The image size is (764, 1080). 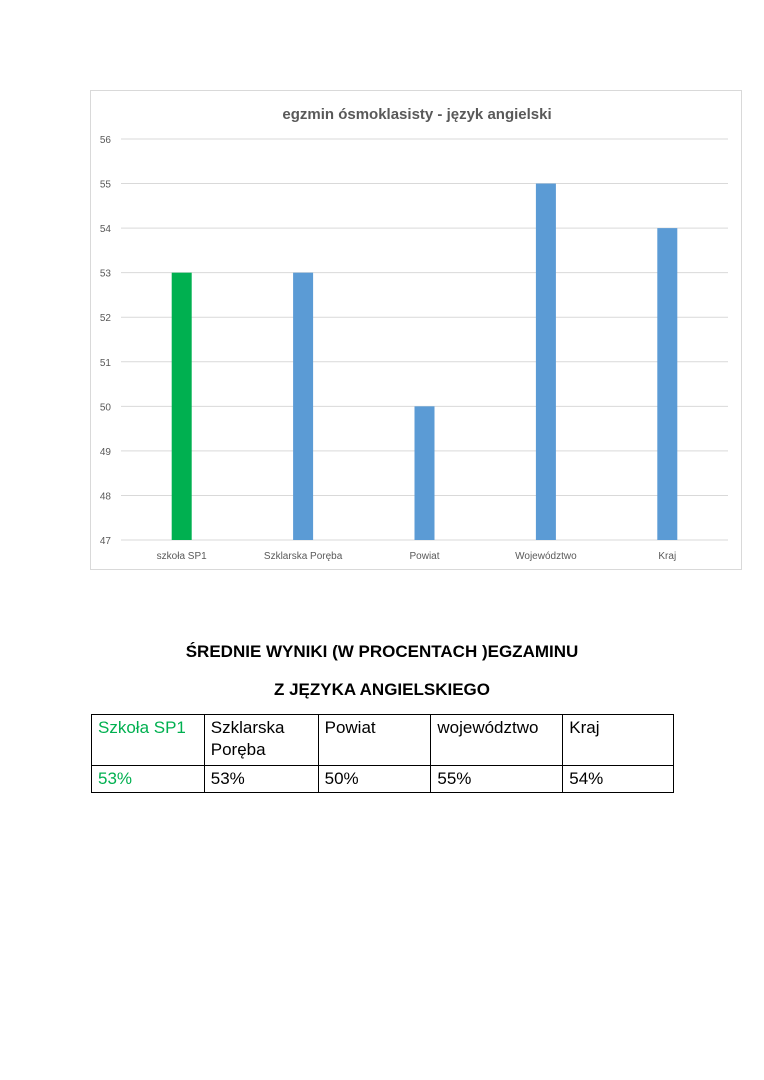 What do you see at coordinates (497, 779) in the screenshot?
I see `table-value-cell: 55%` at bounding box center [497, 779].